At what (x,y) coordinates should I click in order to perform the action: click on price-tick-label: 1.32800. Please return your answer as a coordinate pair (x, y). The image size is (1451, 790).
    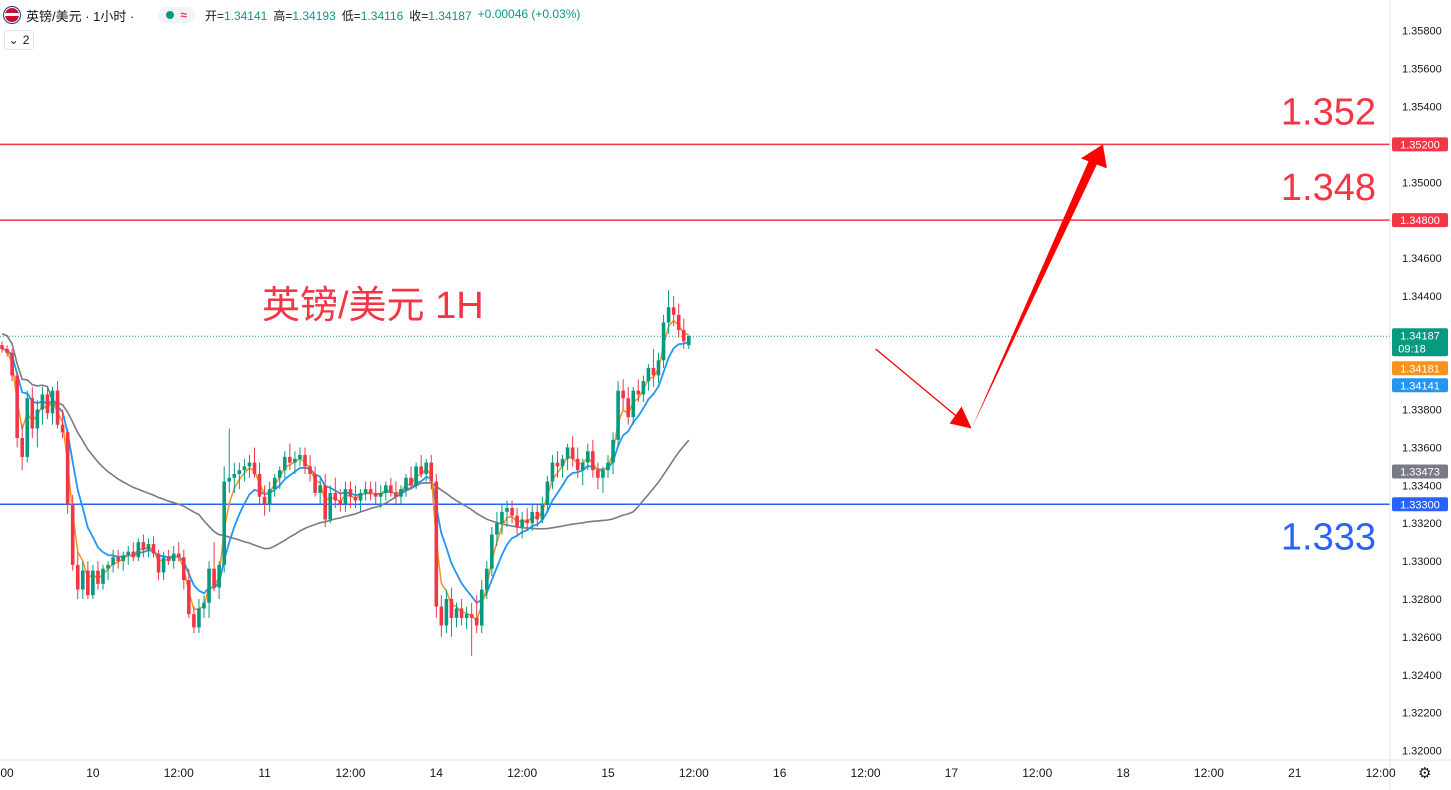
    Looking at the image, I should click on (1422, 600).